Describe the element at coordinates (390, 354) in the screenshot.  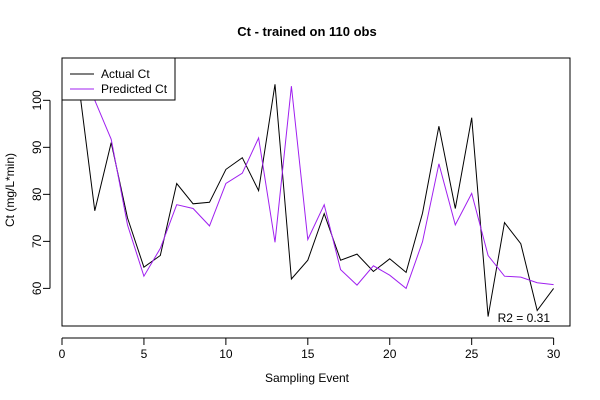
I see `x-tick-label: 20` at that location.